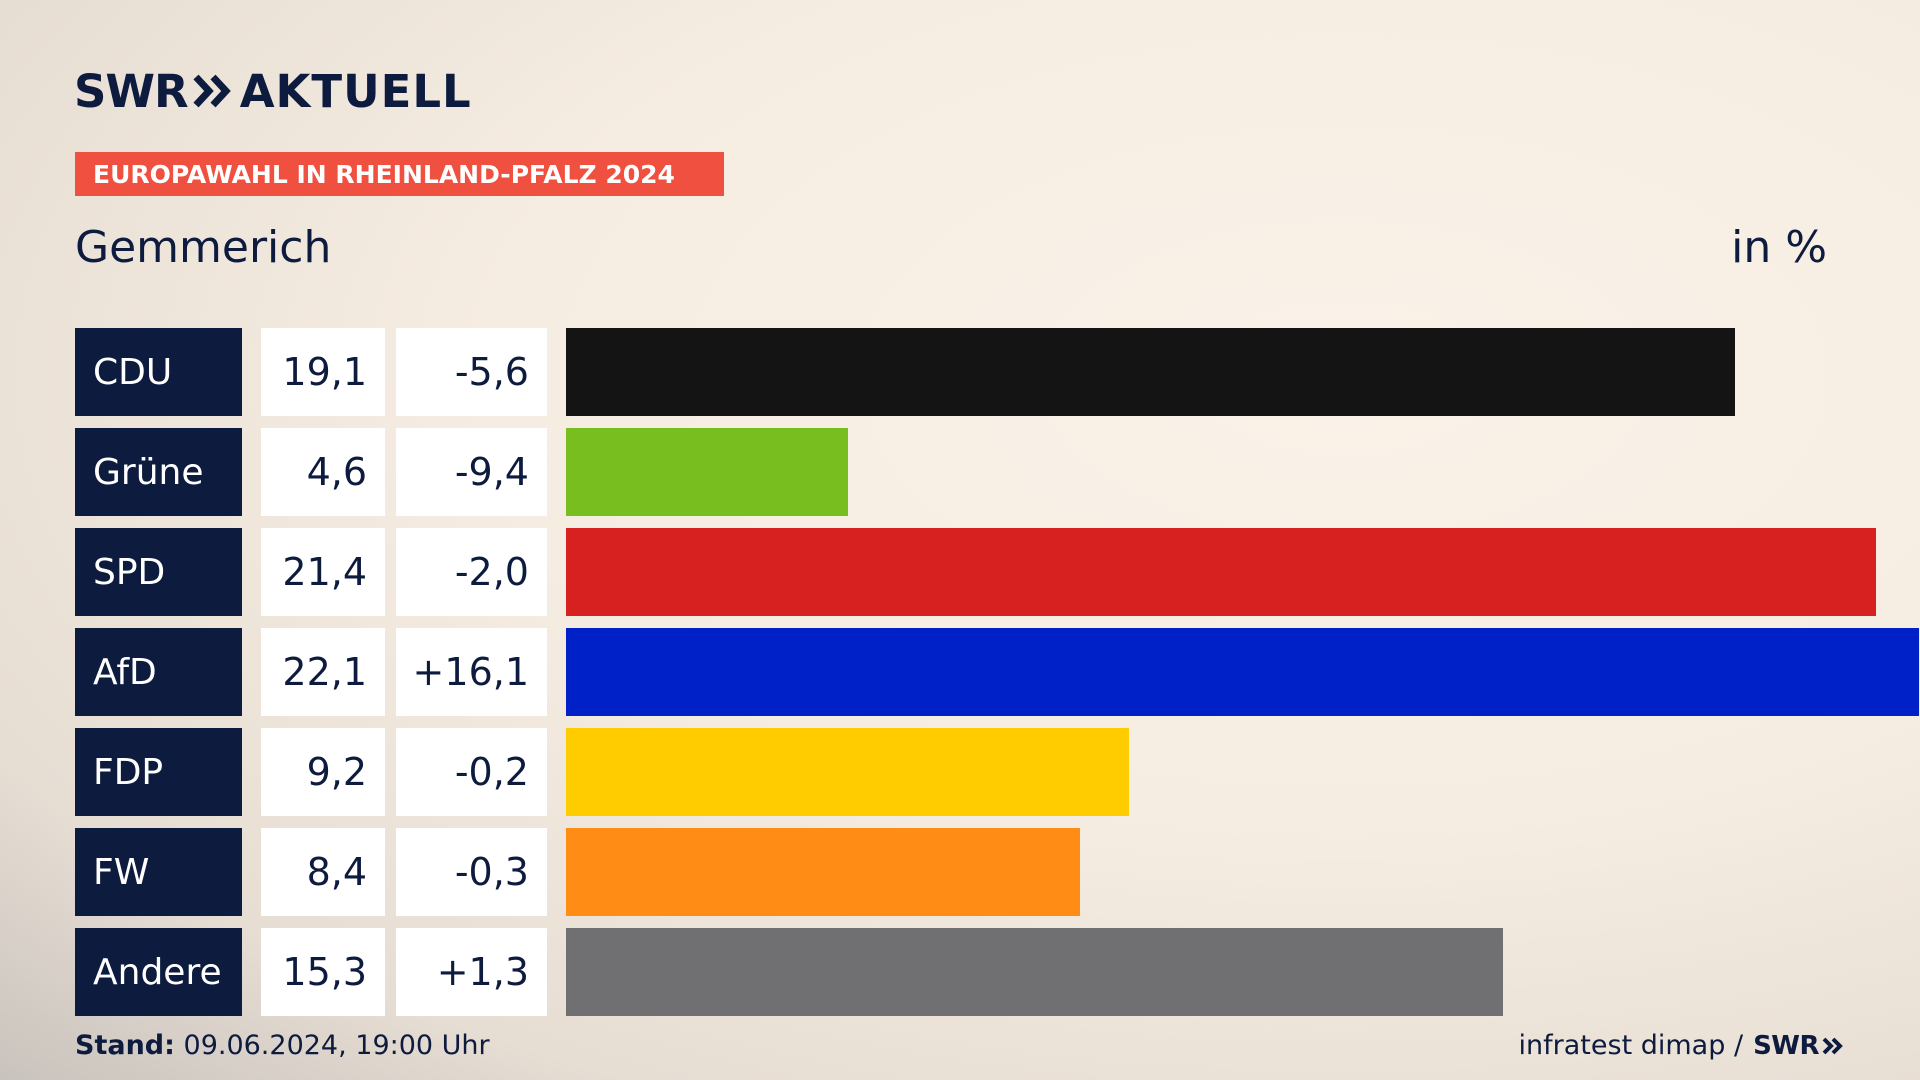 The width and height of the screenshot is (1920, 1080). Describe the element at coordinates (471, 772) in the screenshot. I see `diff-label: -0,2` at that location.